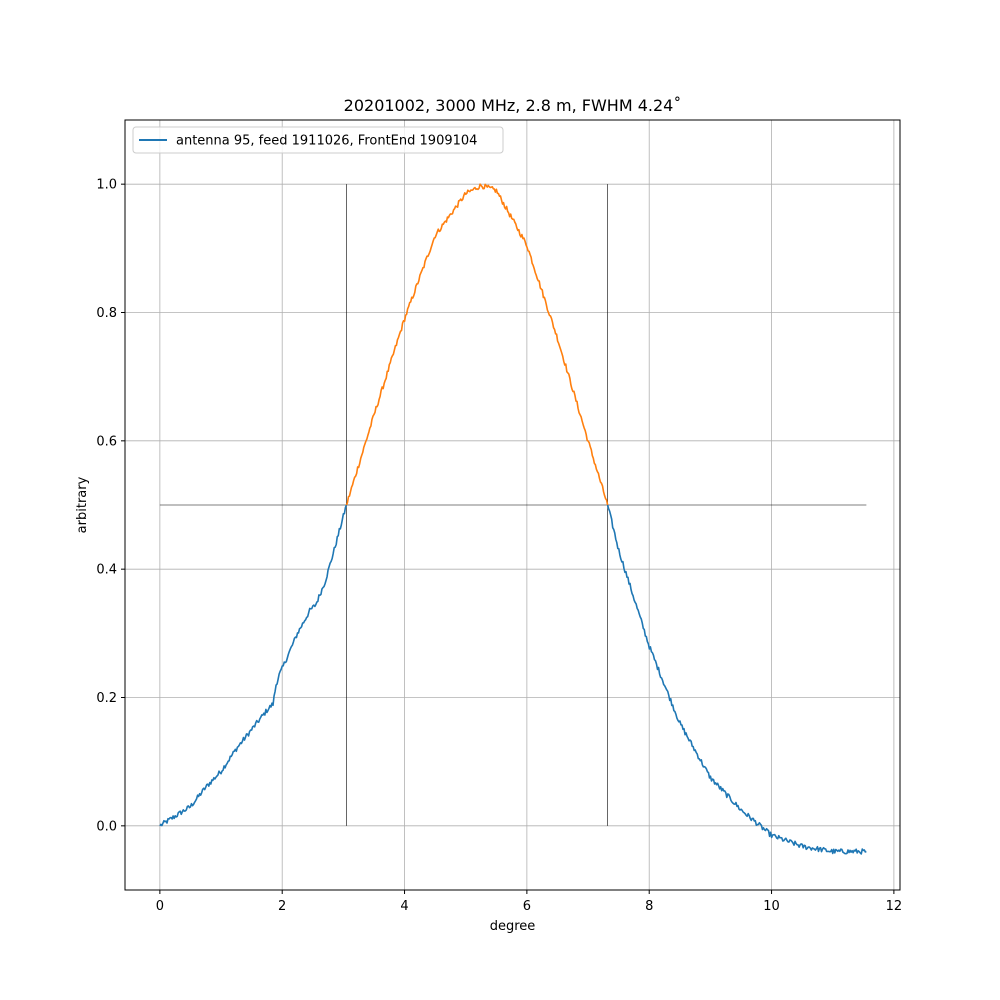 This screenshot has width=1000, height=1000. What do you see at coordinates (894, 906) in the screenshot?
I see `x-tick-label-6: 12` at bounding box center [894, 906].